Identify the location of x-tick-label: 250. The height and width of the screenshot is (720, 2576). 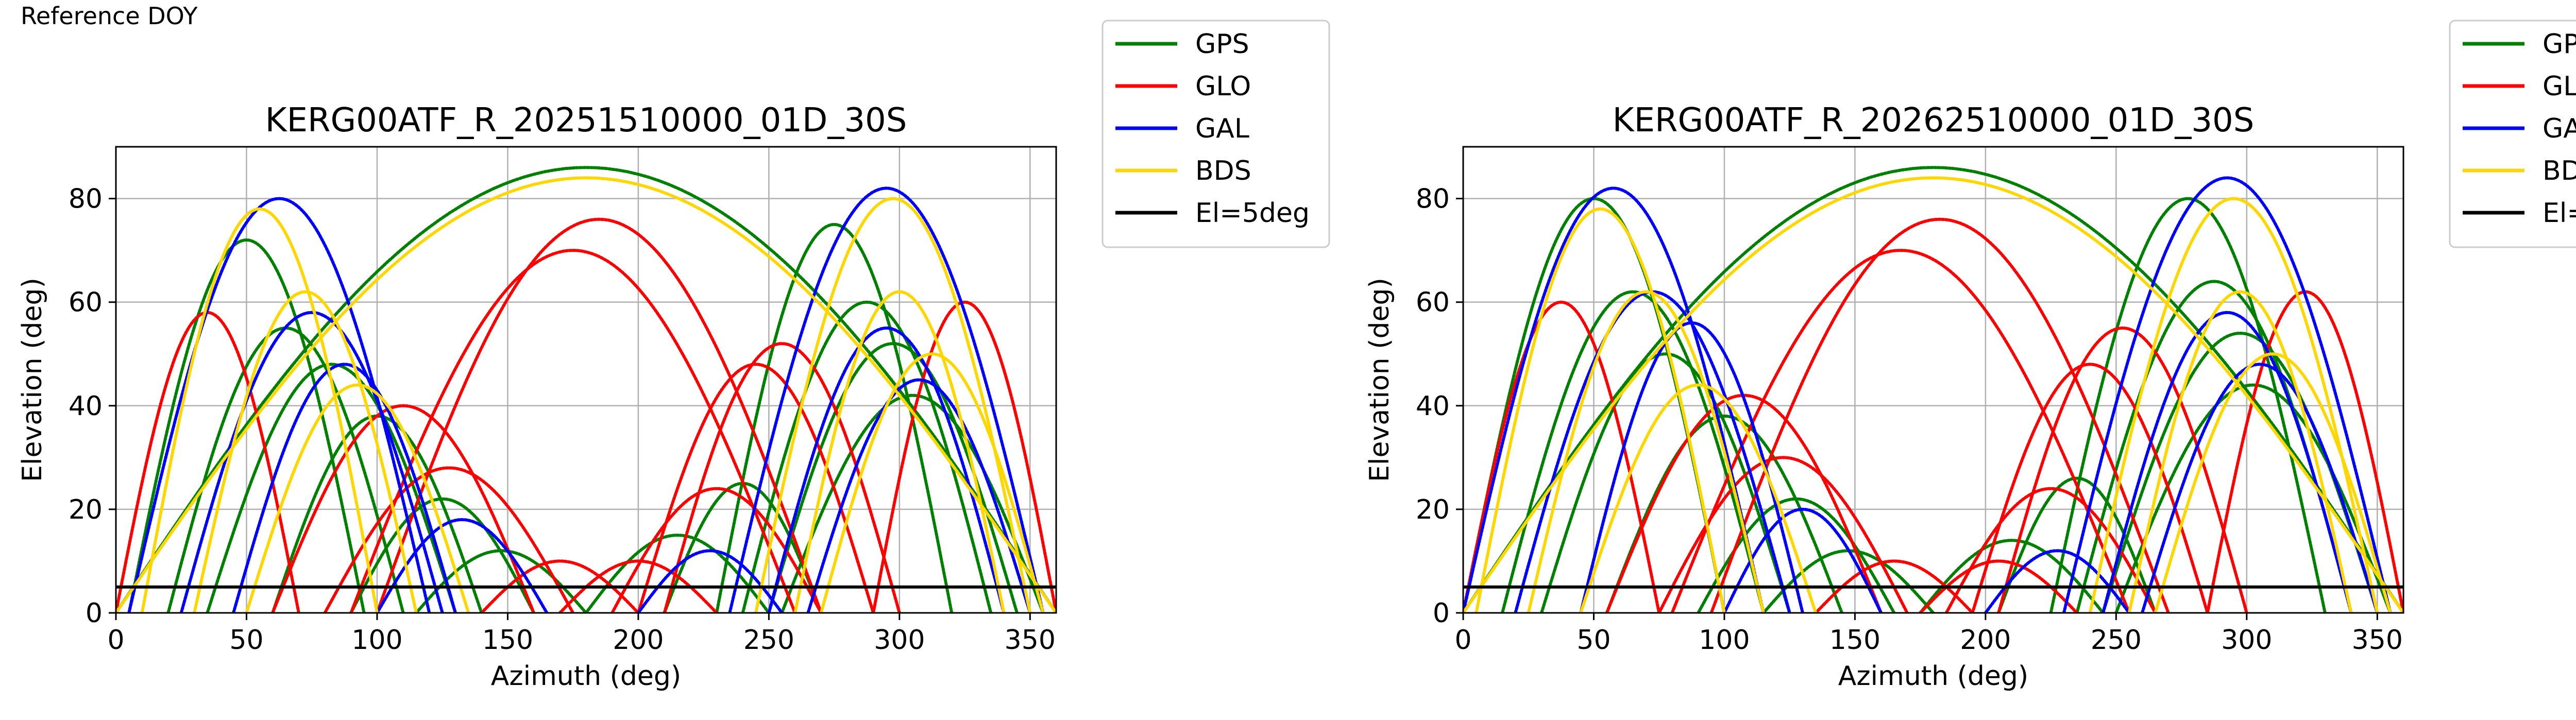
(768, 640).